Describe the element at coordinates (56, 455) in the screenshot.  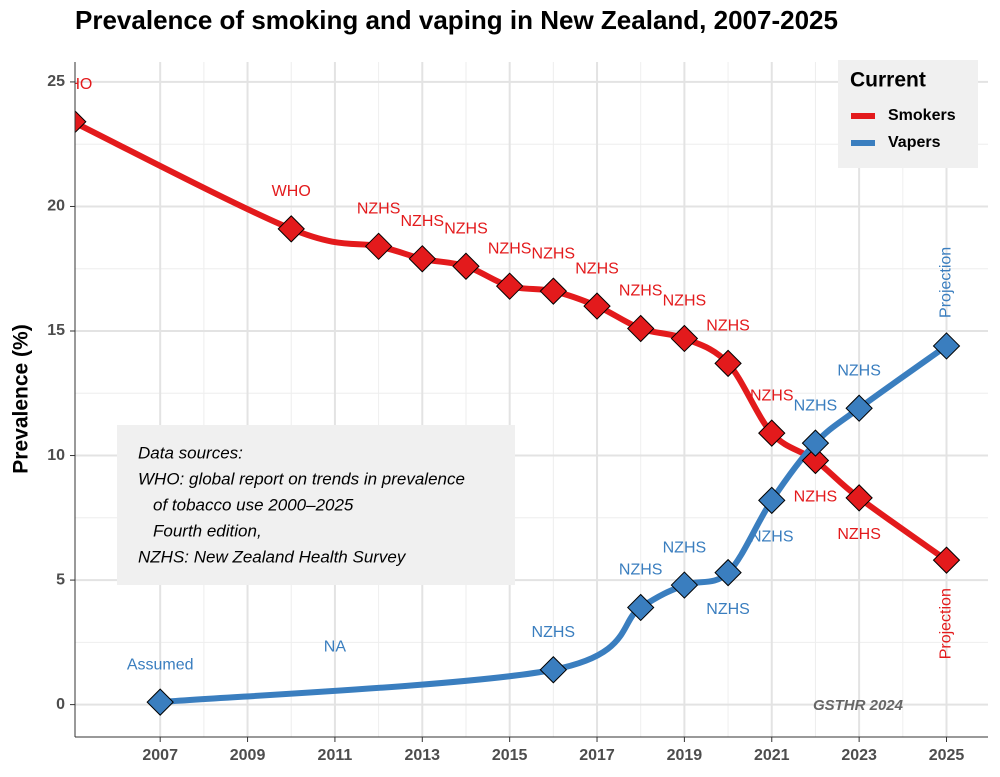
I see `y-tick-label: 10` at that location.